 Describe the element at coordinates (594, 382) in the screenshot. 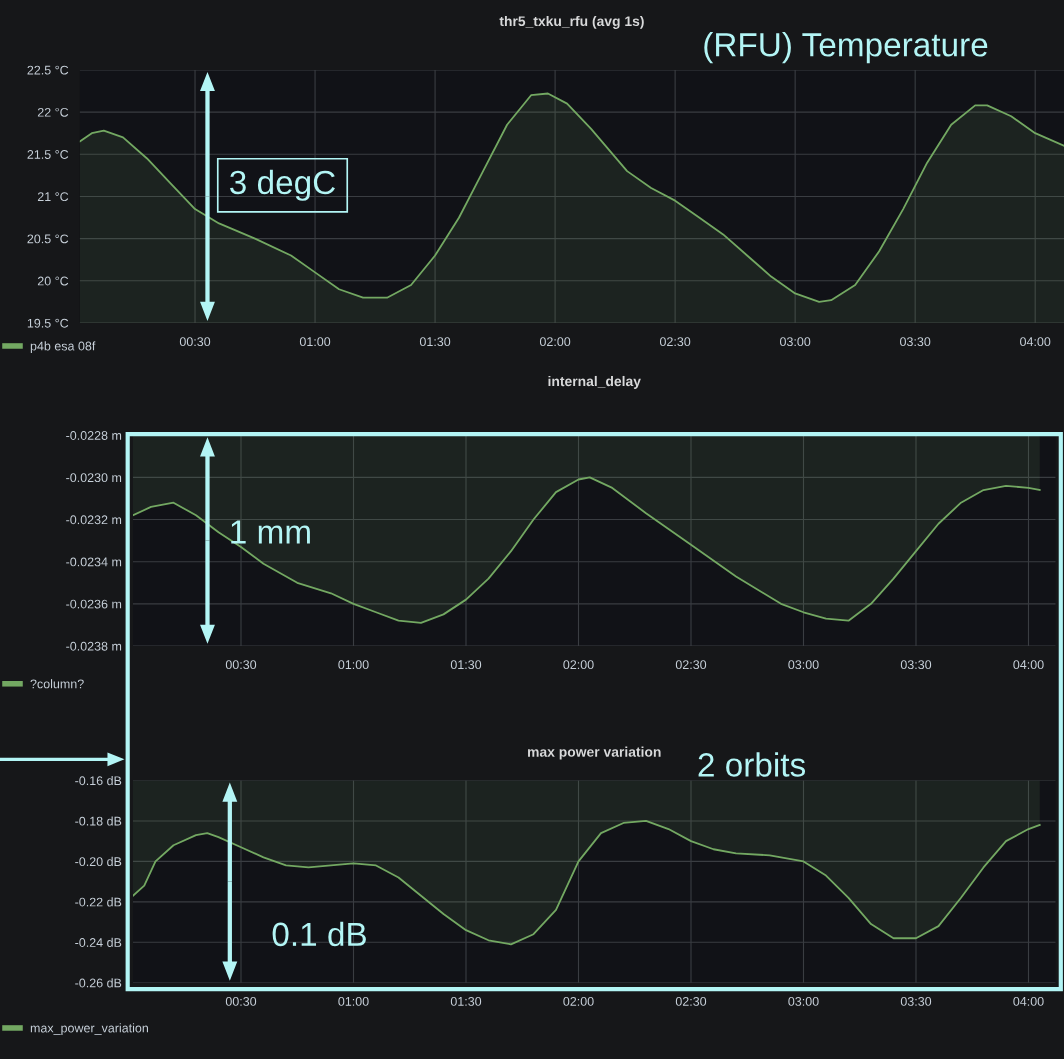

I see `chart-title: internal_delay` at that location.